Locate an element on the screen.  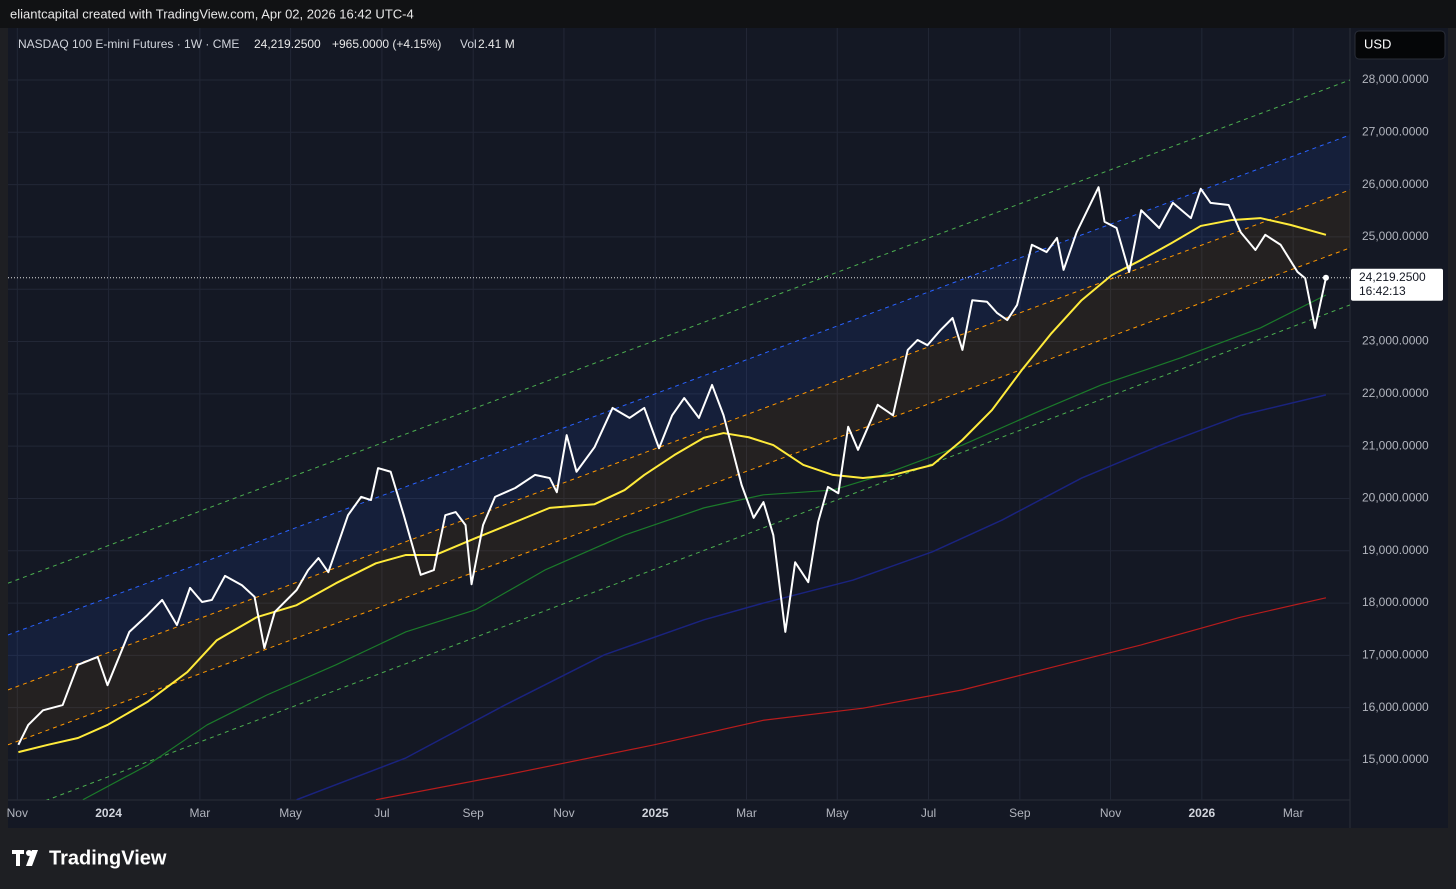
volume-value: 2.41 M is located at coordinates (496, 44).